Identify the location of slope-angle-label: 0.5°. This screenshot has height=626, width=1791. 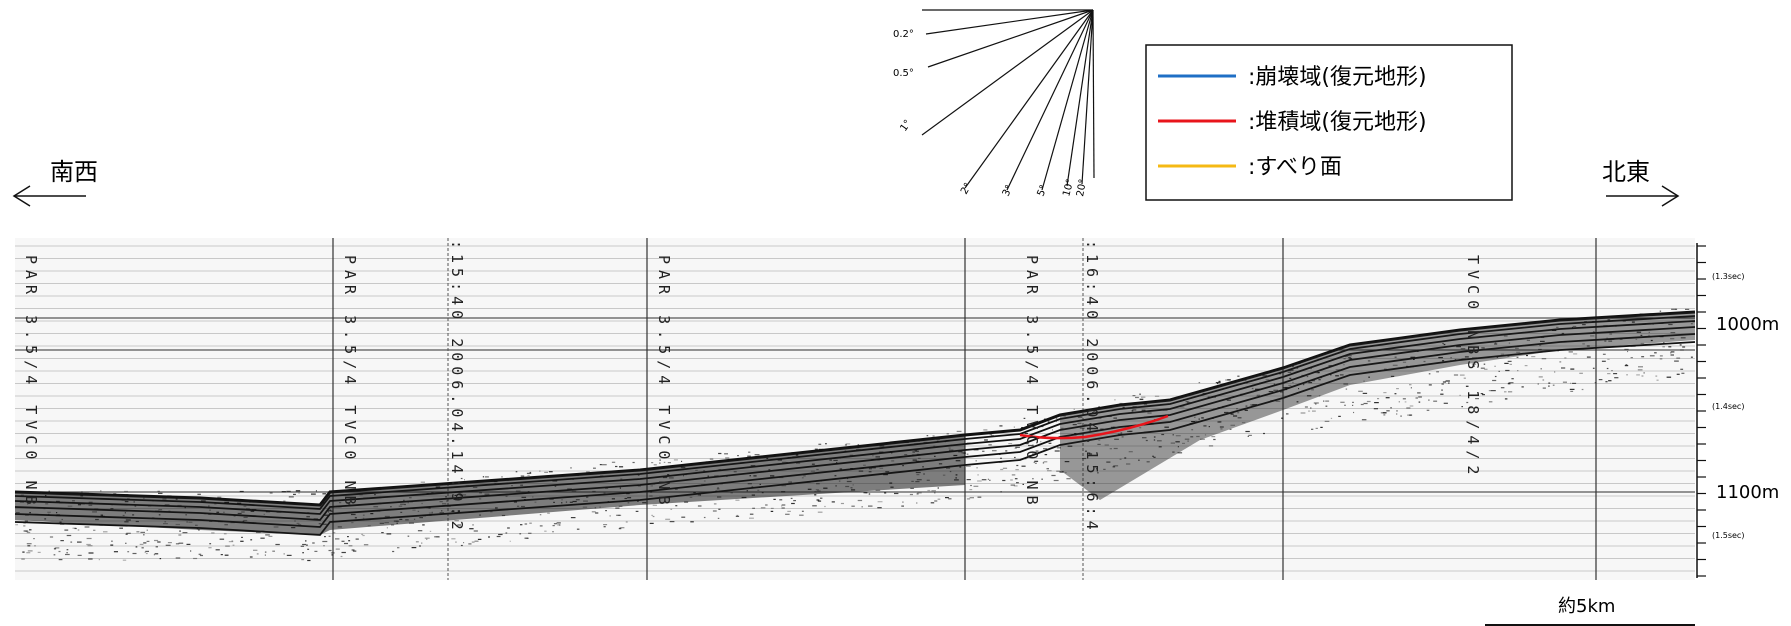
(903, 73).